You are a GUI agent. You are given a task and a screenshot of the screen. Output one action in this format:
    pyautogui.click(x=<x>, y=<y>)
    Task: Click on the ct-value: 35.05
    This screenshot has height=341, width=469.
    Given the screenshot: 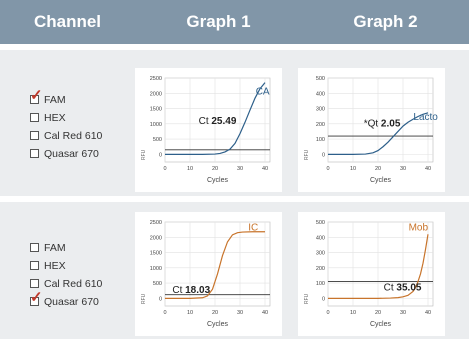 What is the action you would take?
    pyautogui.click(x=408, y=287)
    